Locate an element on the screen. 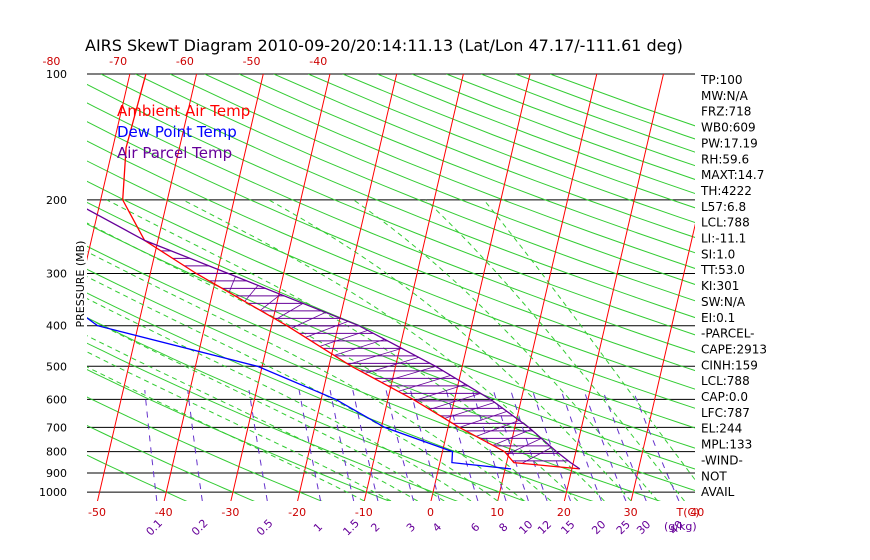 This screenshot has width=870, height=560. legend-entry: Ambient Air Temp is located at coordinates (183, 111).